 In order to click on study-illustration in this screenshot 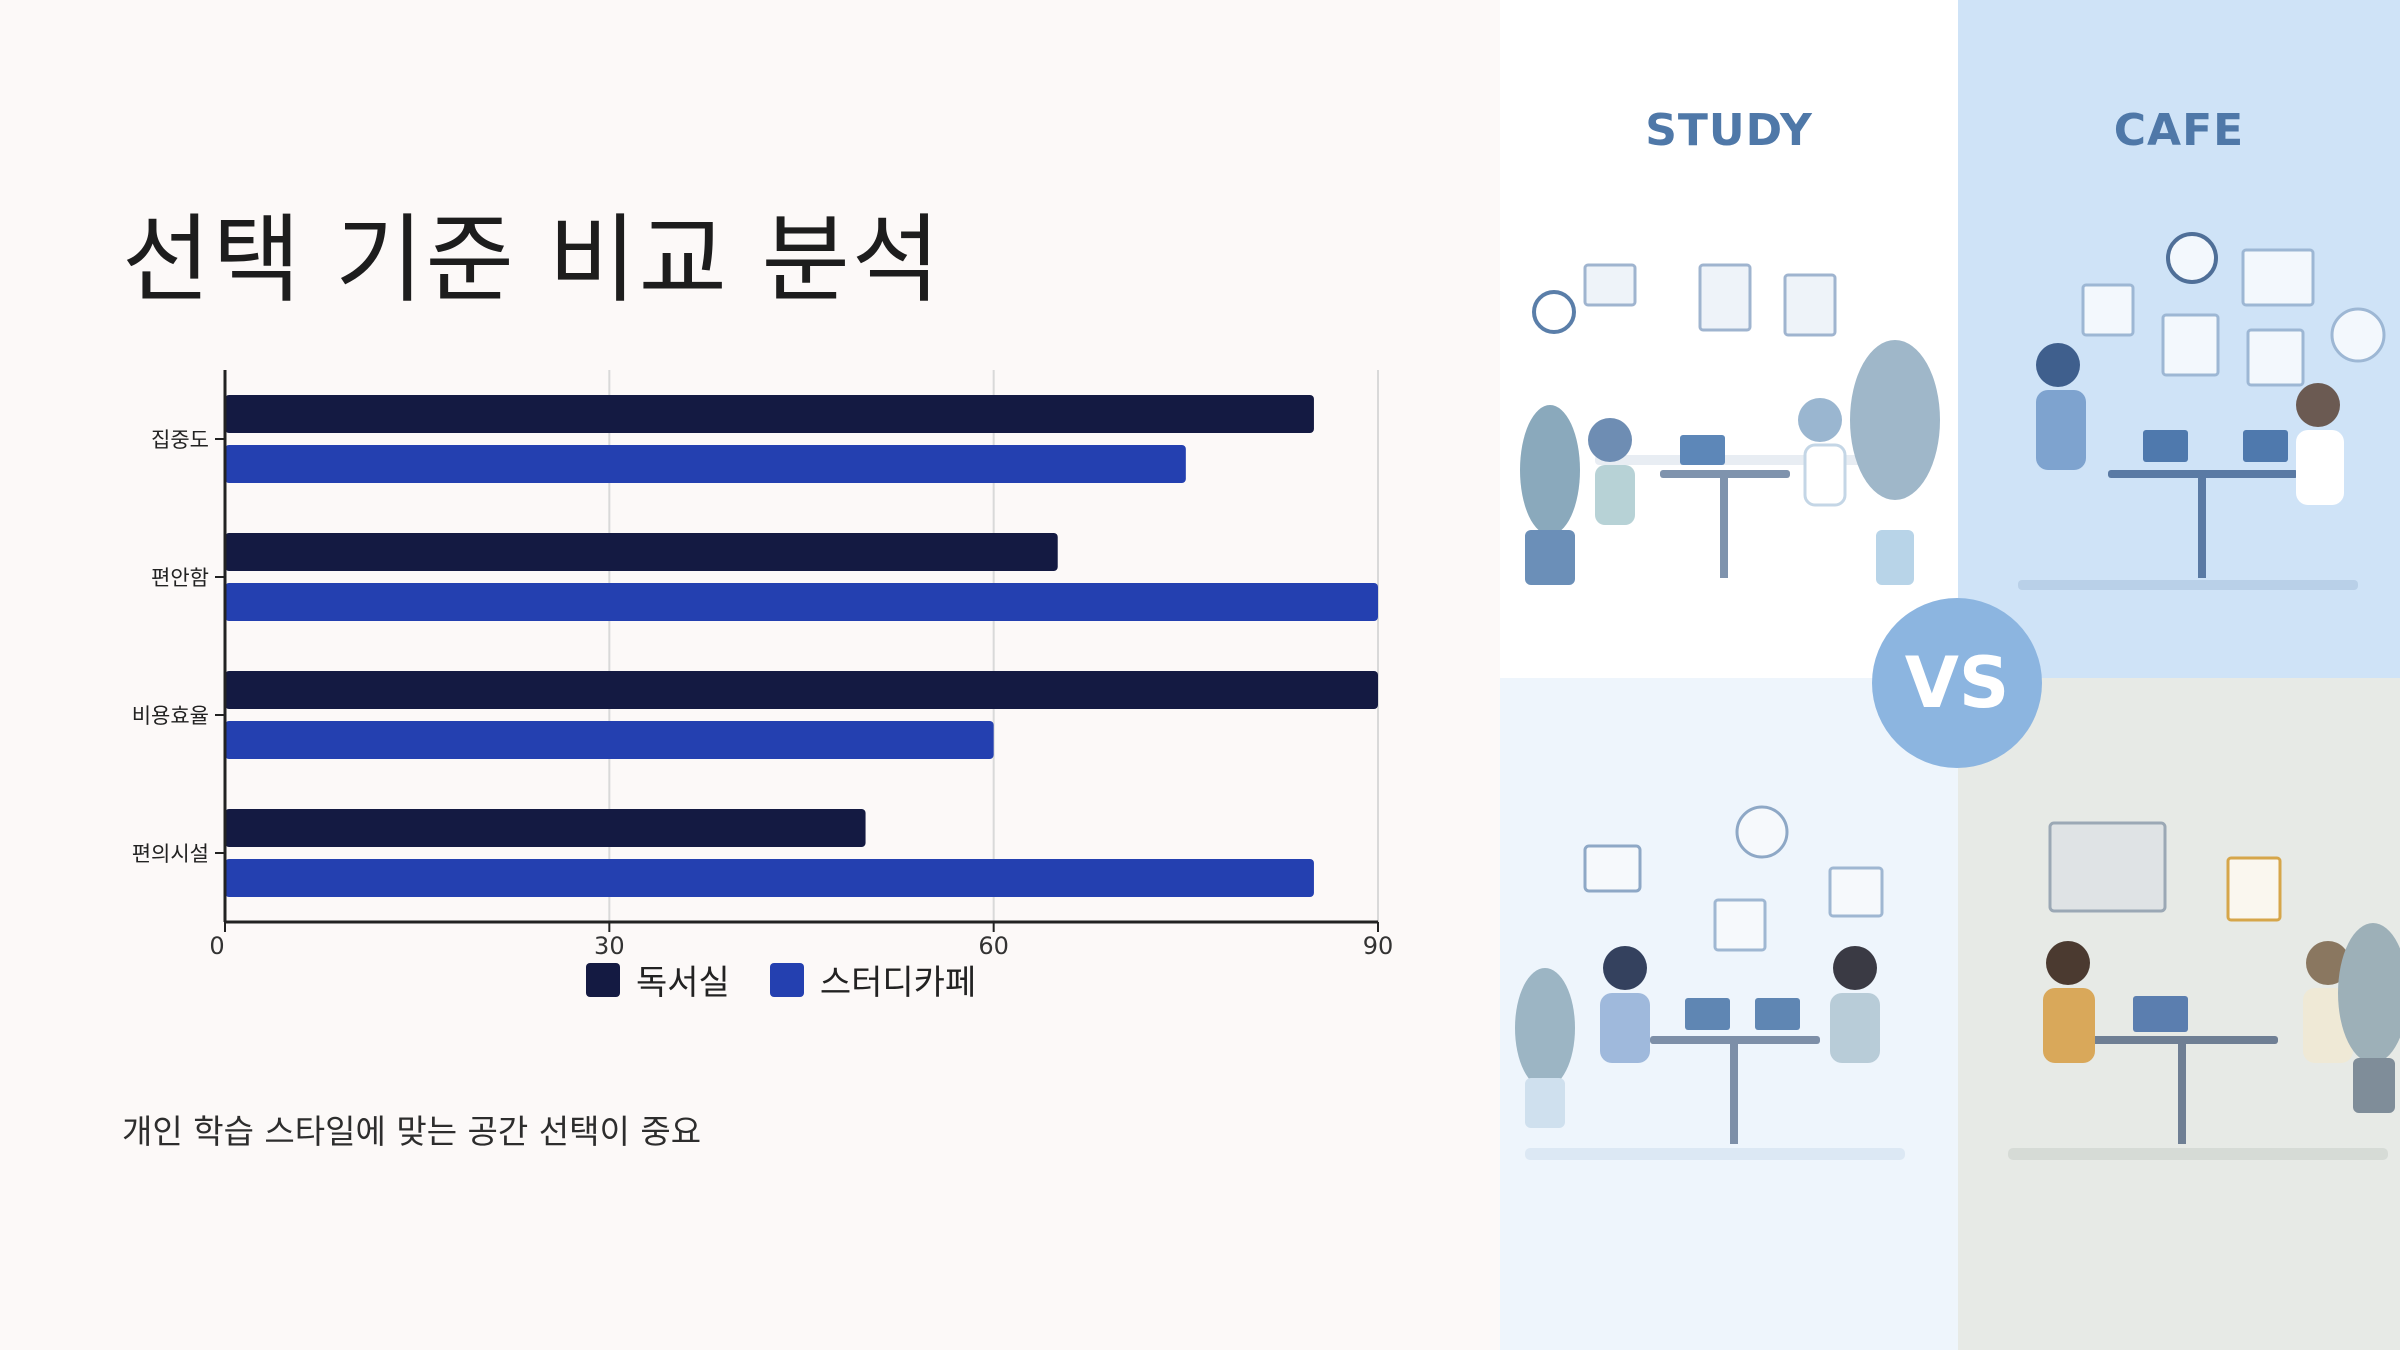, I will do `click(1730, 424)`.